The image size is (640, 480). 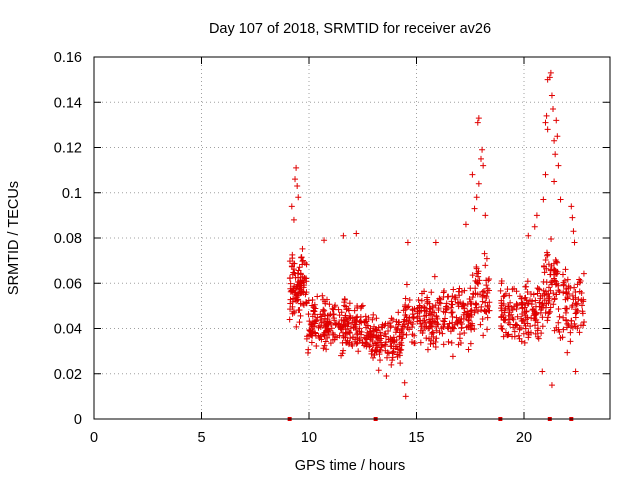 I want to click on y-tick-label: 0.04, so click(x=68, y=330).